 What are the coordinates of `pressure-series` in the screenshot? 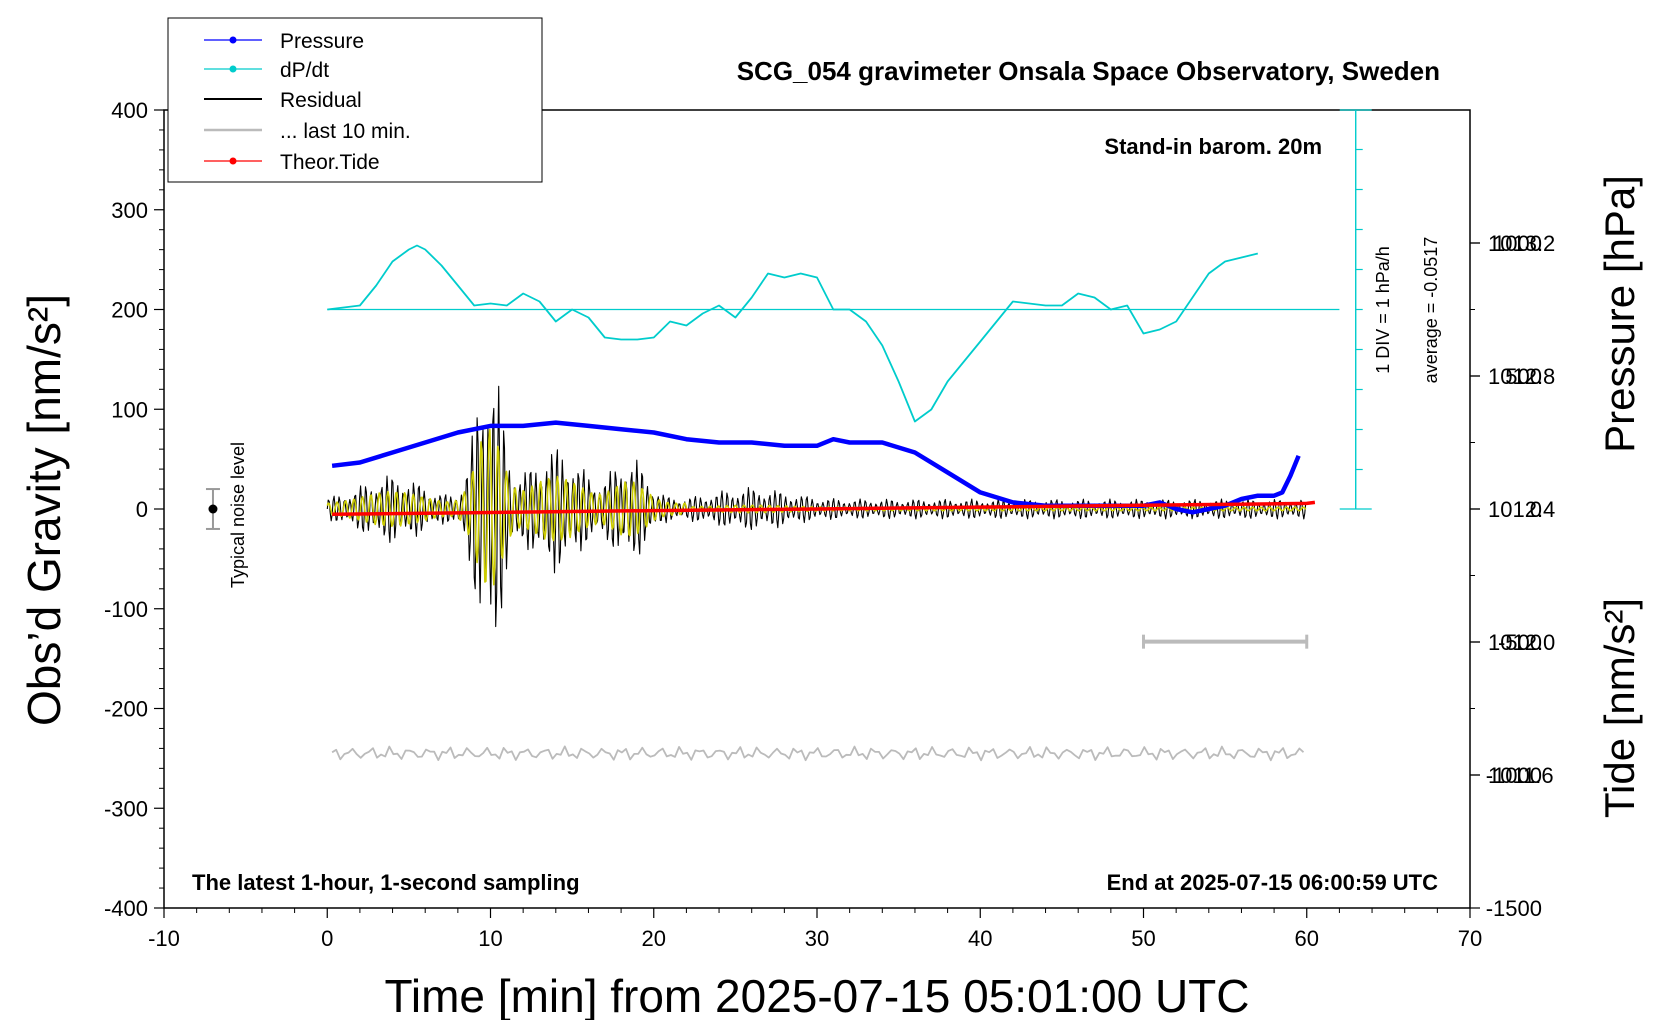 It's located at (816, 467).